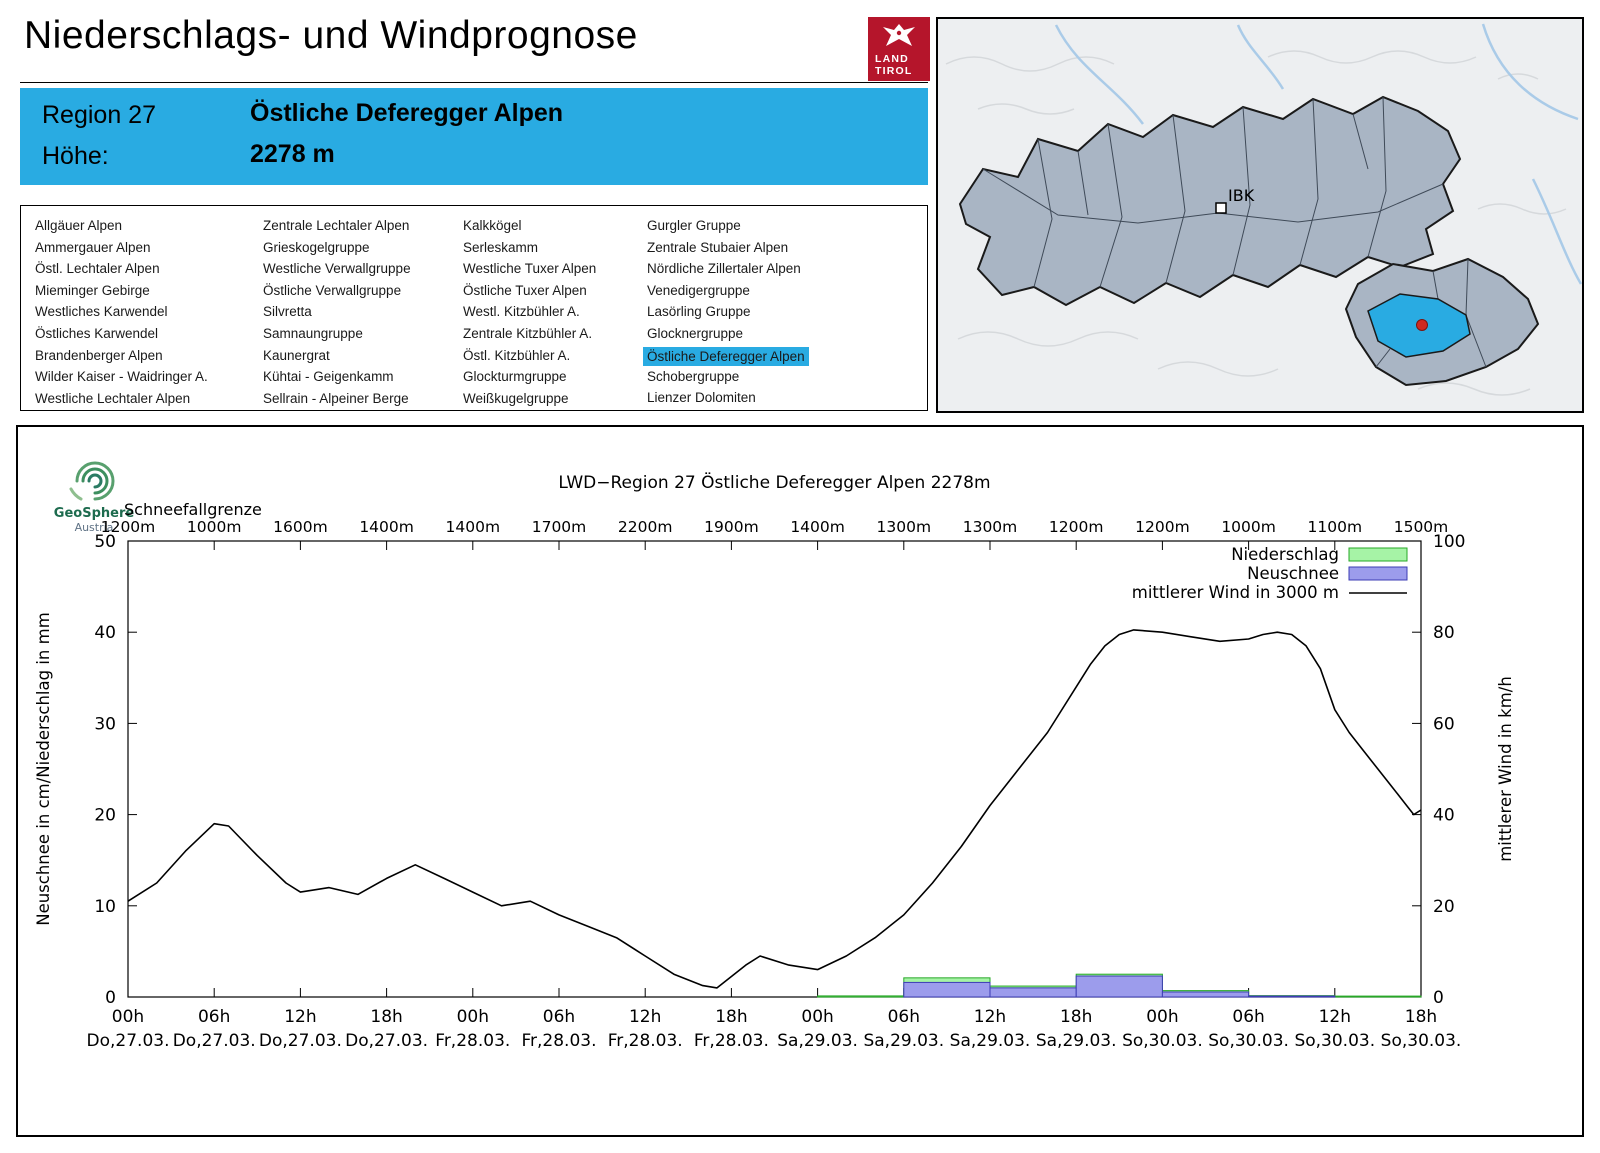 The width and height of the screenshot is (1600, 1153). What do you see at coordinates (521, 312) in the screenshot?
I see `region-list-item: Westl. Kitzbühler A.` at bounding box center [521, 312].